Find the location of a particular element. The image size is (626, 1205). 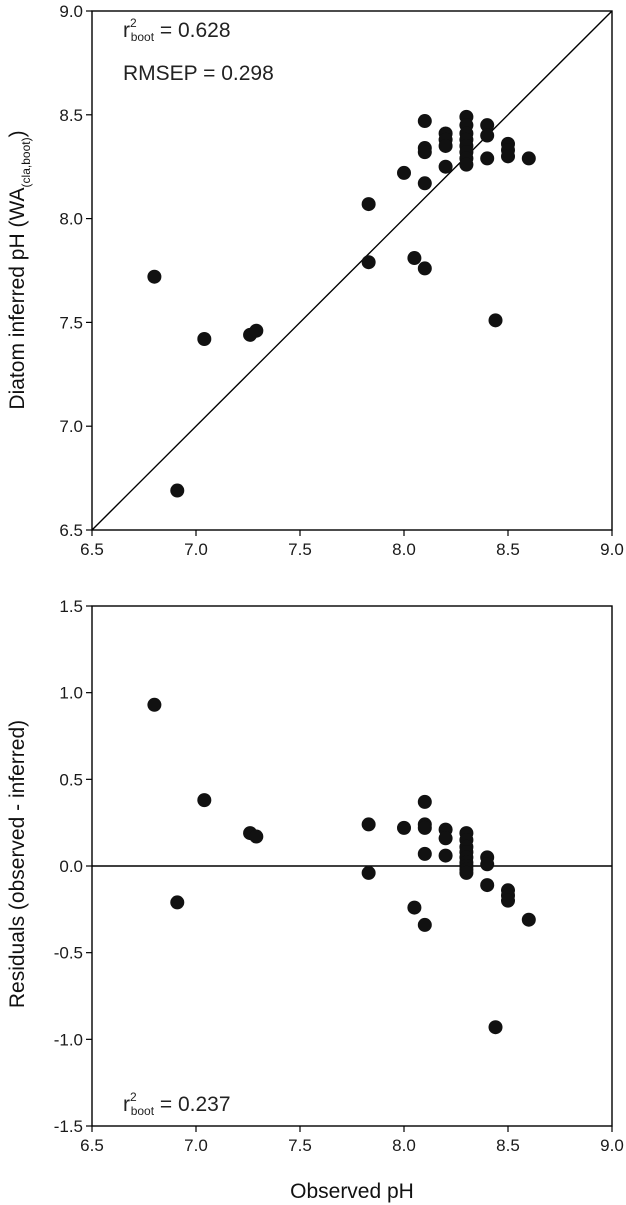

top-x-tick-label: 8.0 is located at coordinates (404, 549).